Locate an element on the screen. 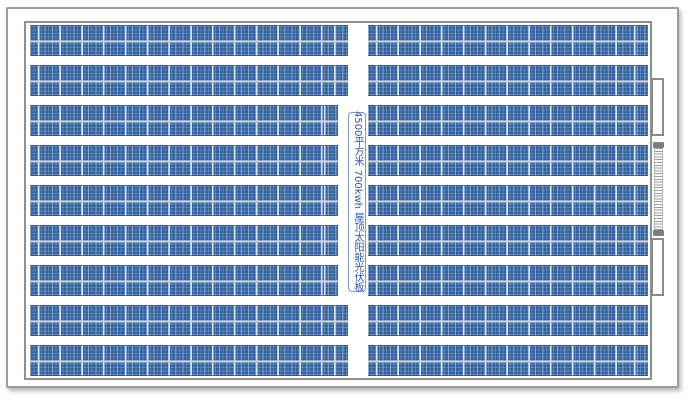 The height and width of the screenshot is (402, 690). roof-hatch-bottom is located at coordinates (657, 267).